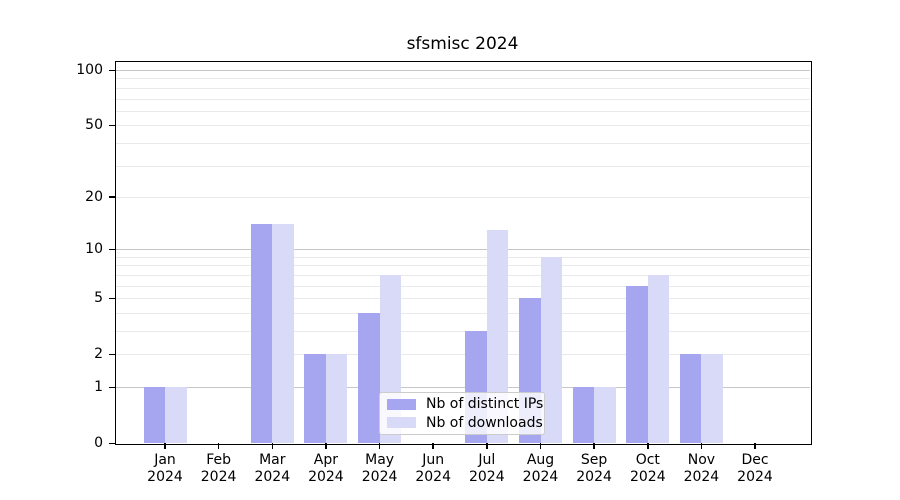 Image resolution: width=900 pixels, height=500 pixels. What do you see at coordinates (326, 477) in the screenshot?
I see `x-tick-year-apr: 2024` at bounding box center [326, 477].